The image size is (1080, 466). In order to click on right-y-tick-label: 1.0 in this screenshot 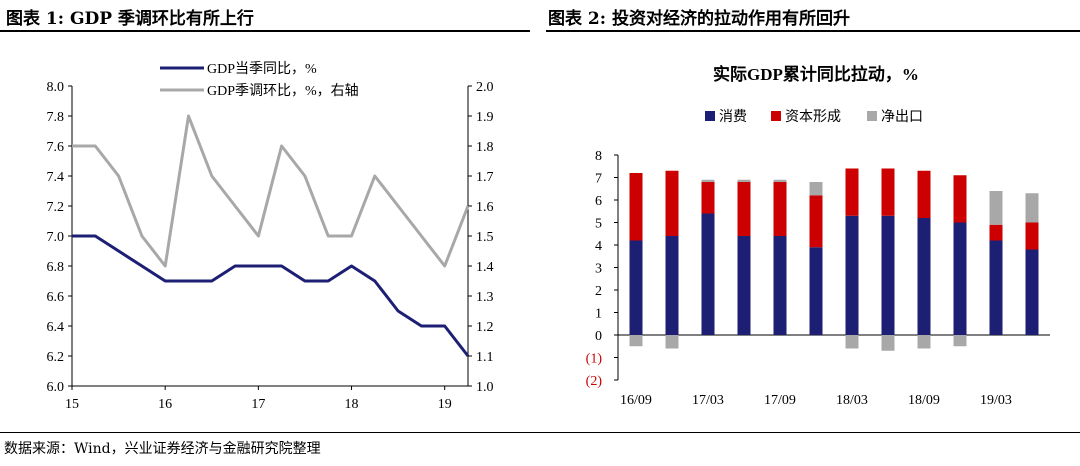, I will do `click(485, 387)`.